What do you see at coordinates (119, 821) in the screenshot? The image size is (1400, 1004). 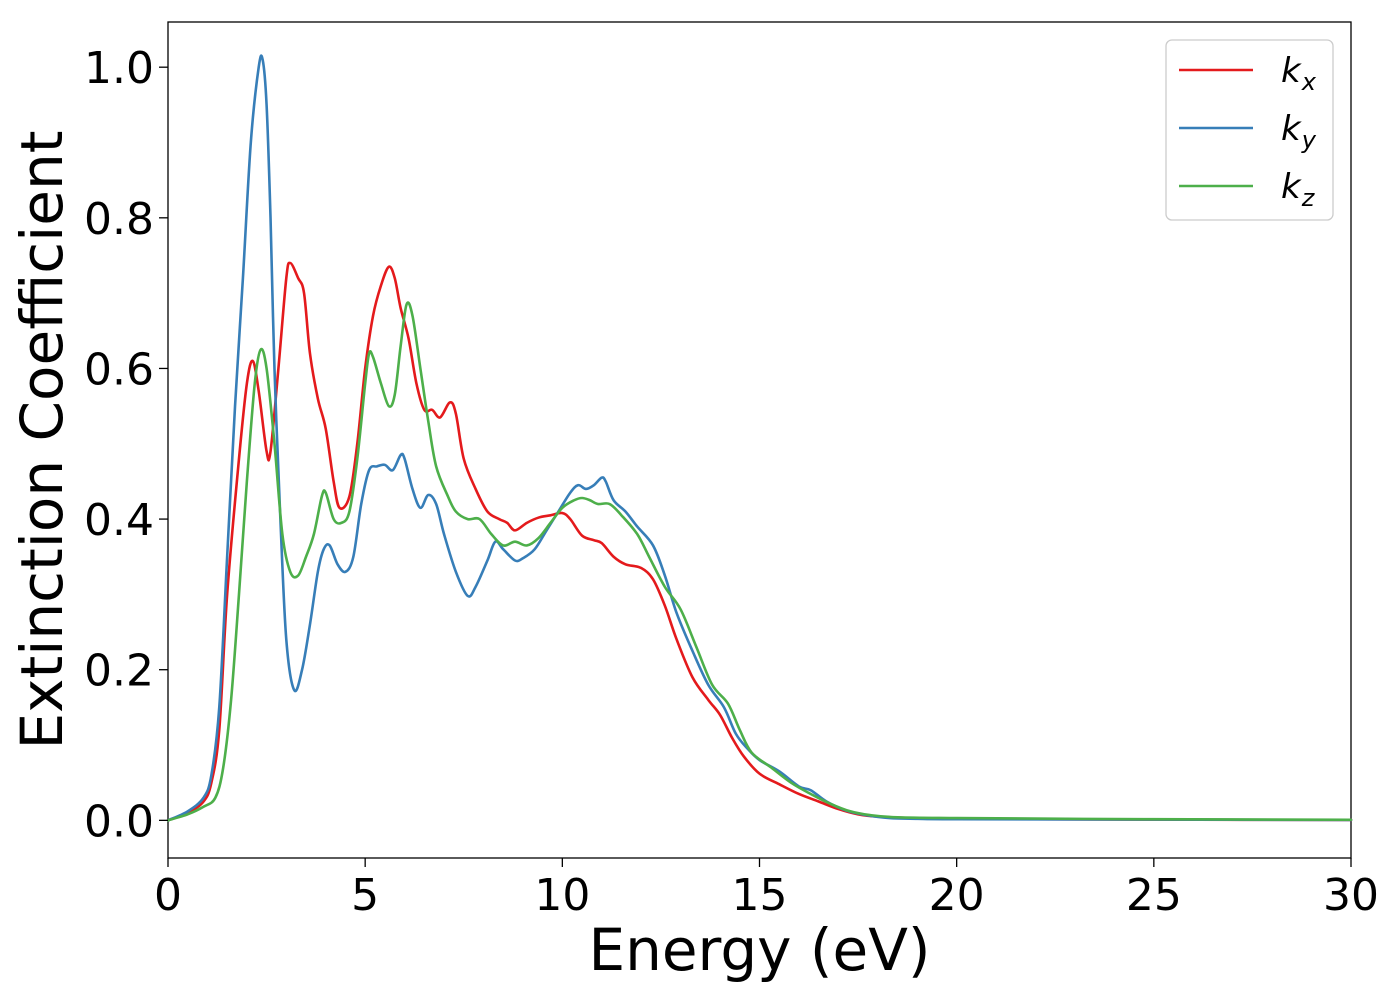 I see `y-tick-label: 0.0` at bounding box center [119, 821].